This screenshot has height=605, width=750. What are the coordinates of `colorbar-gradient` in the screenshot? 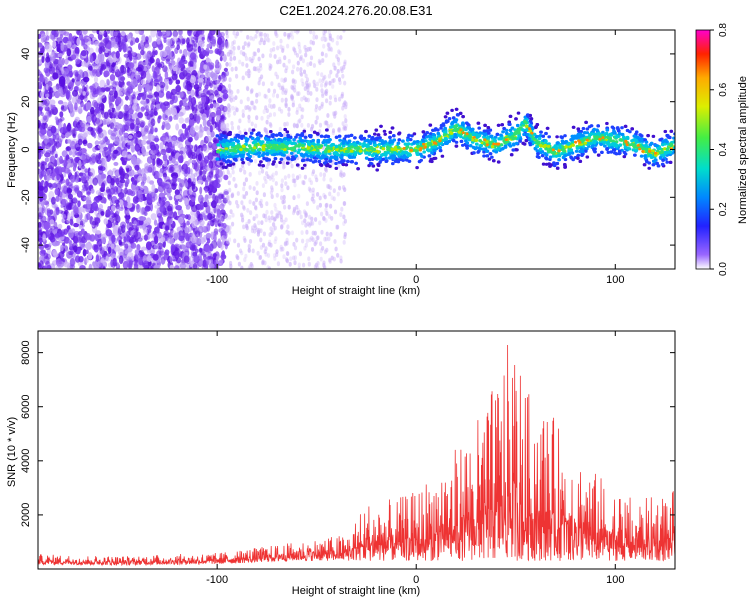 It's located at (703, 149).